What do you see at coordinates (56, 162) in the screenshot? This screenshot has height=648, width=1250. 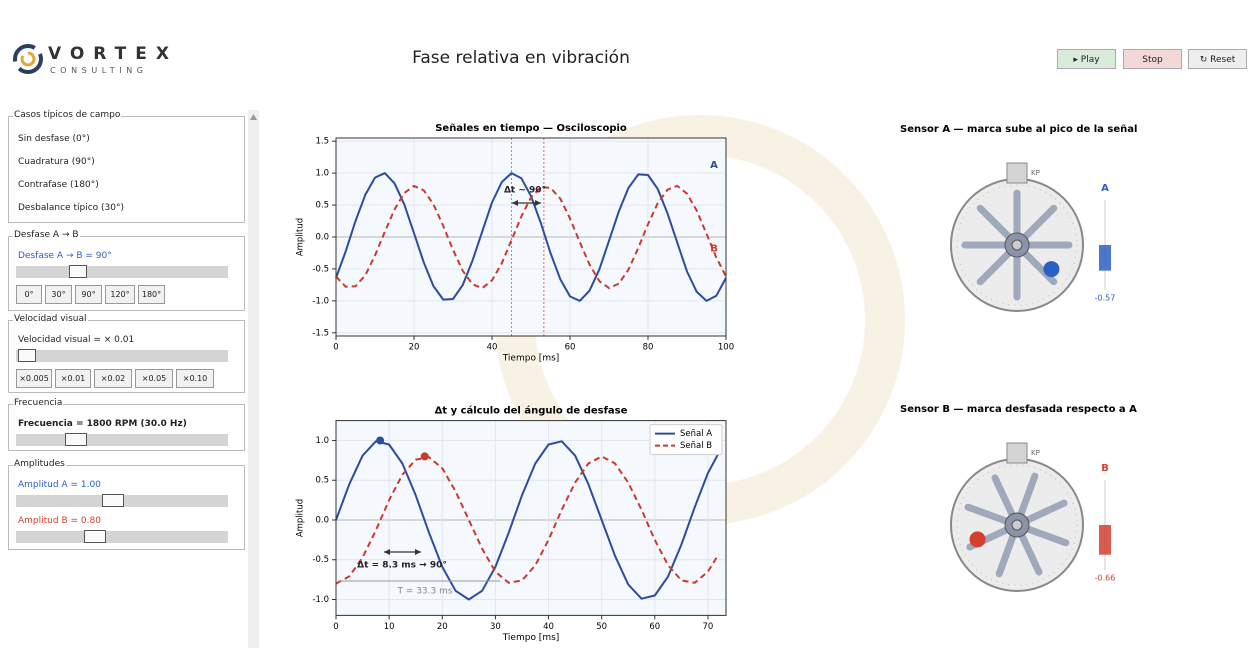 I see `case-item: Cuadratura (90°)` at bounding box center [56, 162].